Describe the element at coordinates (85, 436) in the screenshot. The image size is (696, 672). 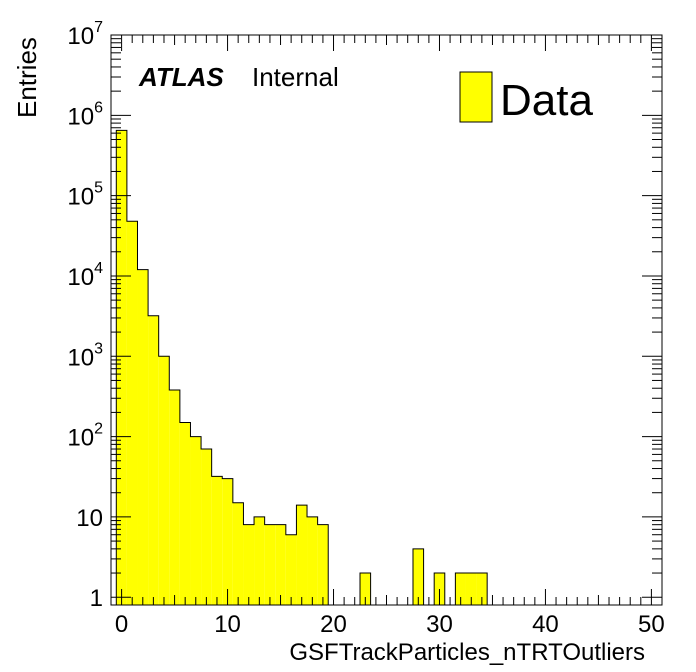
I see `y-tick-label: 10²` at that location.